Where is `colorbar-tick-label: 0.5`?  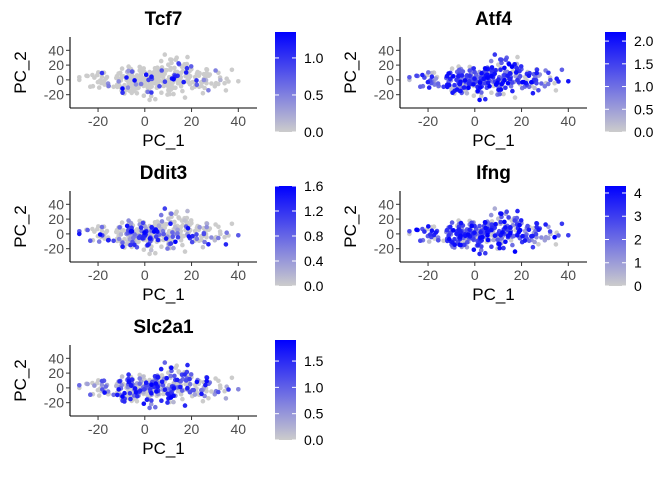 colorbar-tick-label: 0.5 is located at coordinates (314, 414).